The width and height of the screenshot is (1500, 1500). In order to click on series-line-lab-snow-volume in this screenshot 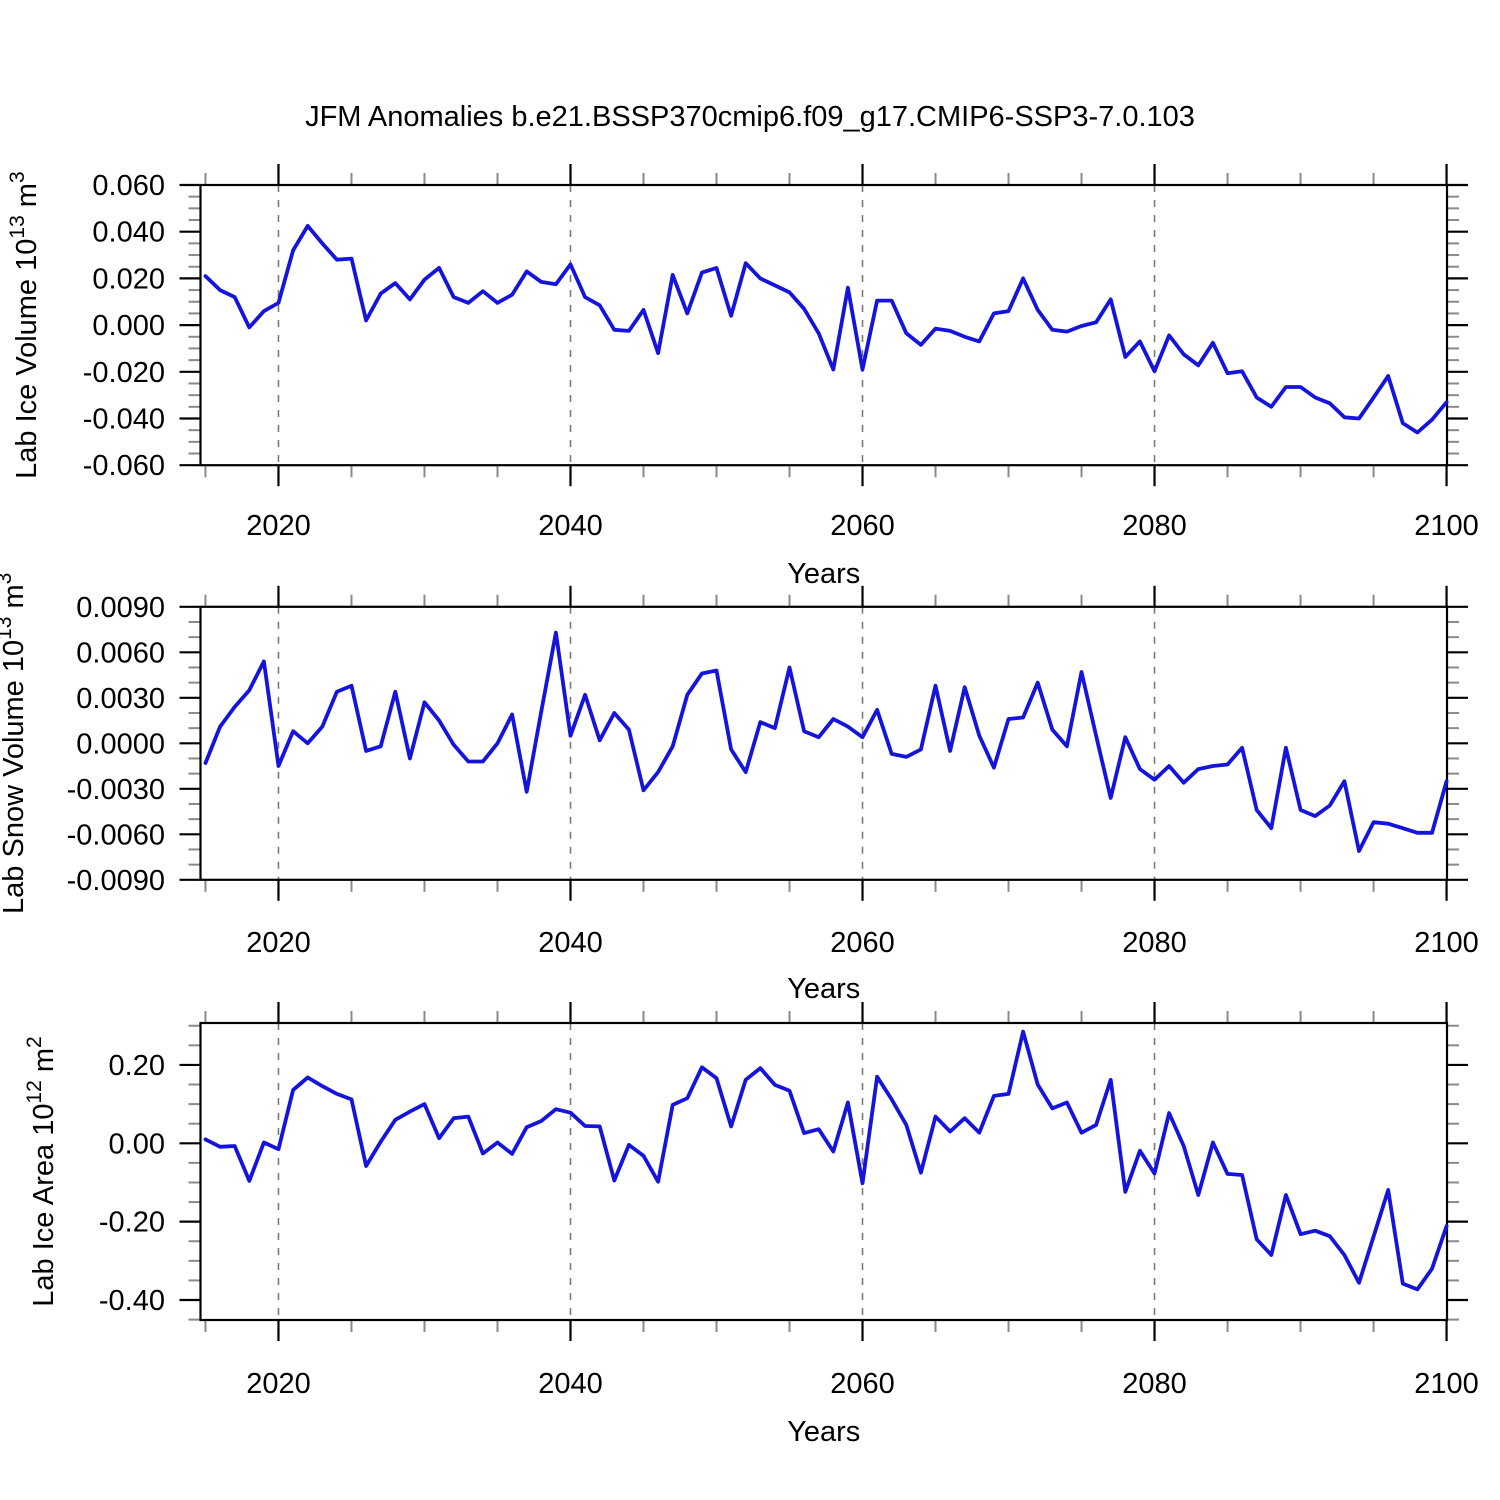, I will do `click(826, 741)`.